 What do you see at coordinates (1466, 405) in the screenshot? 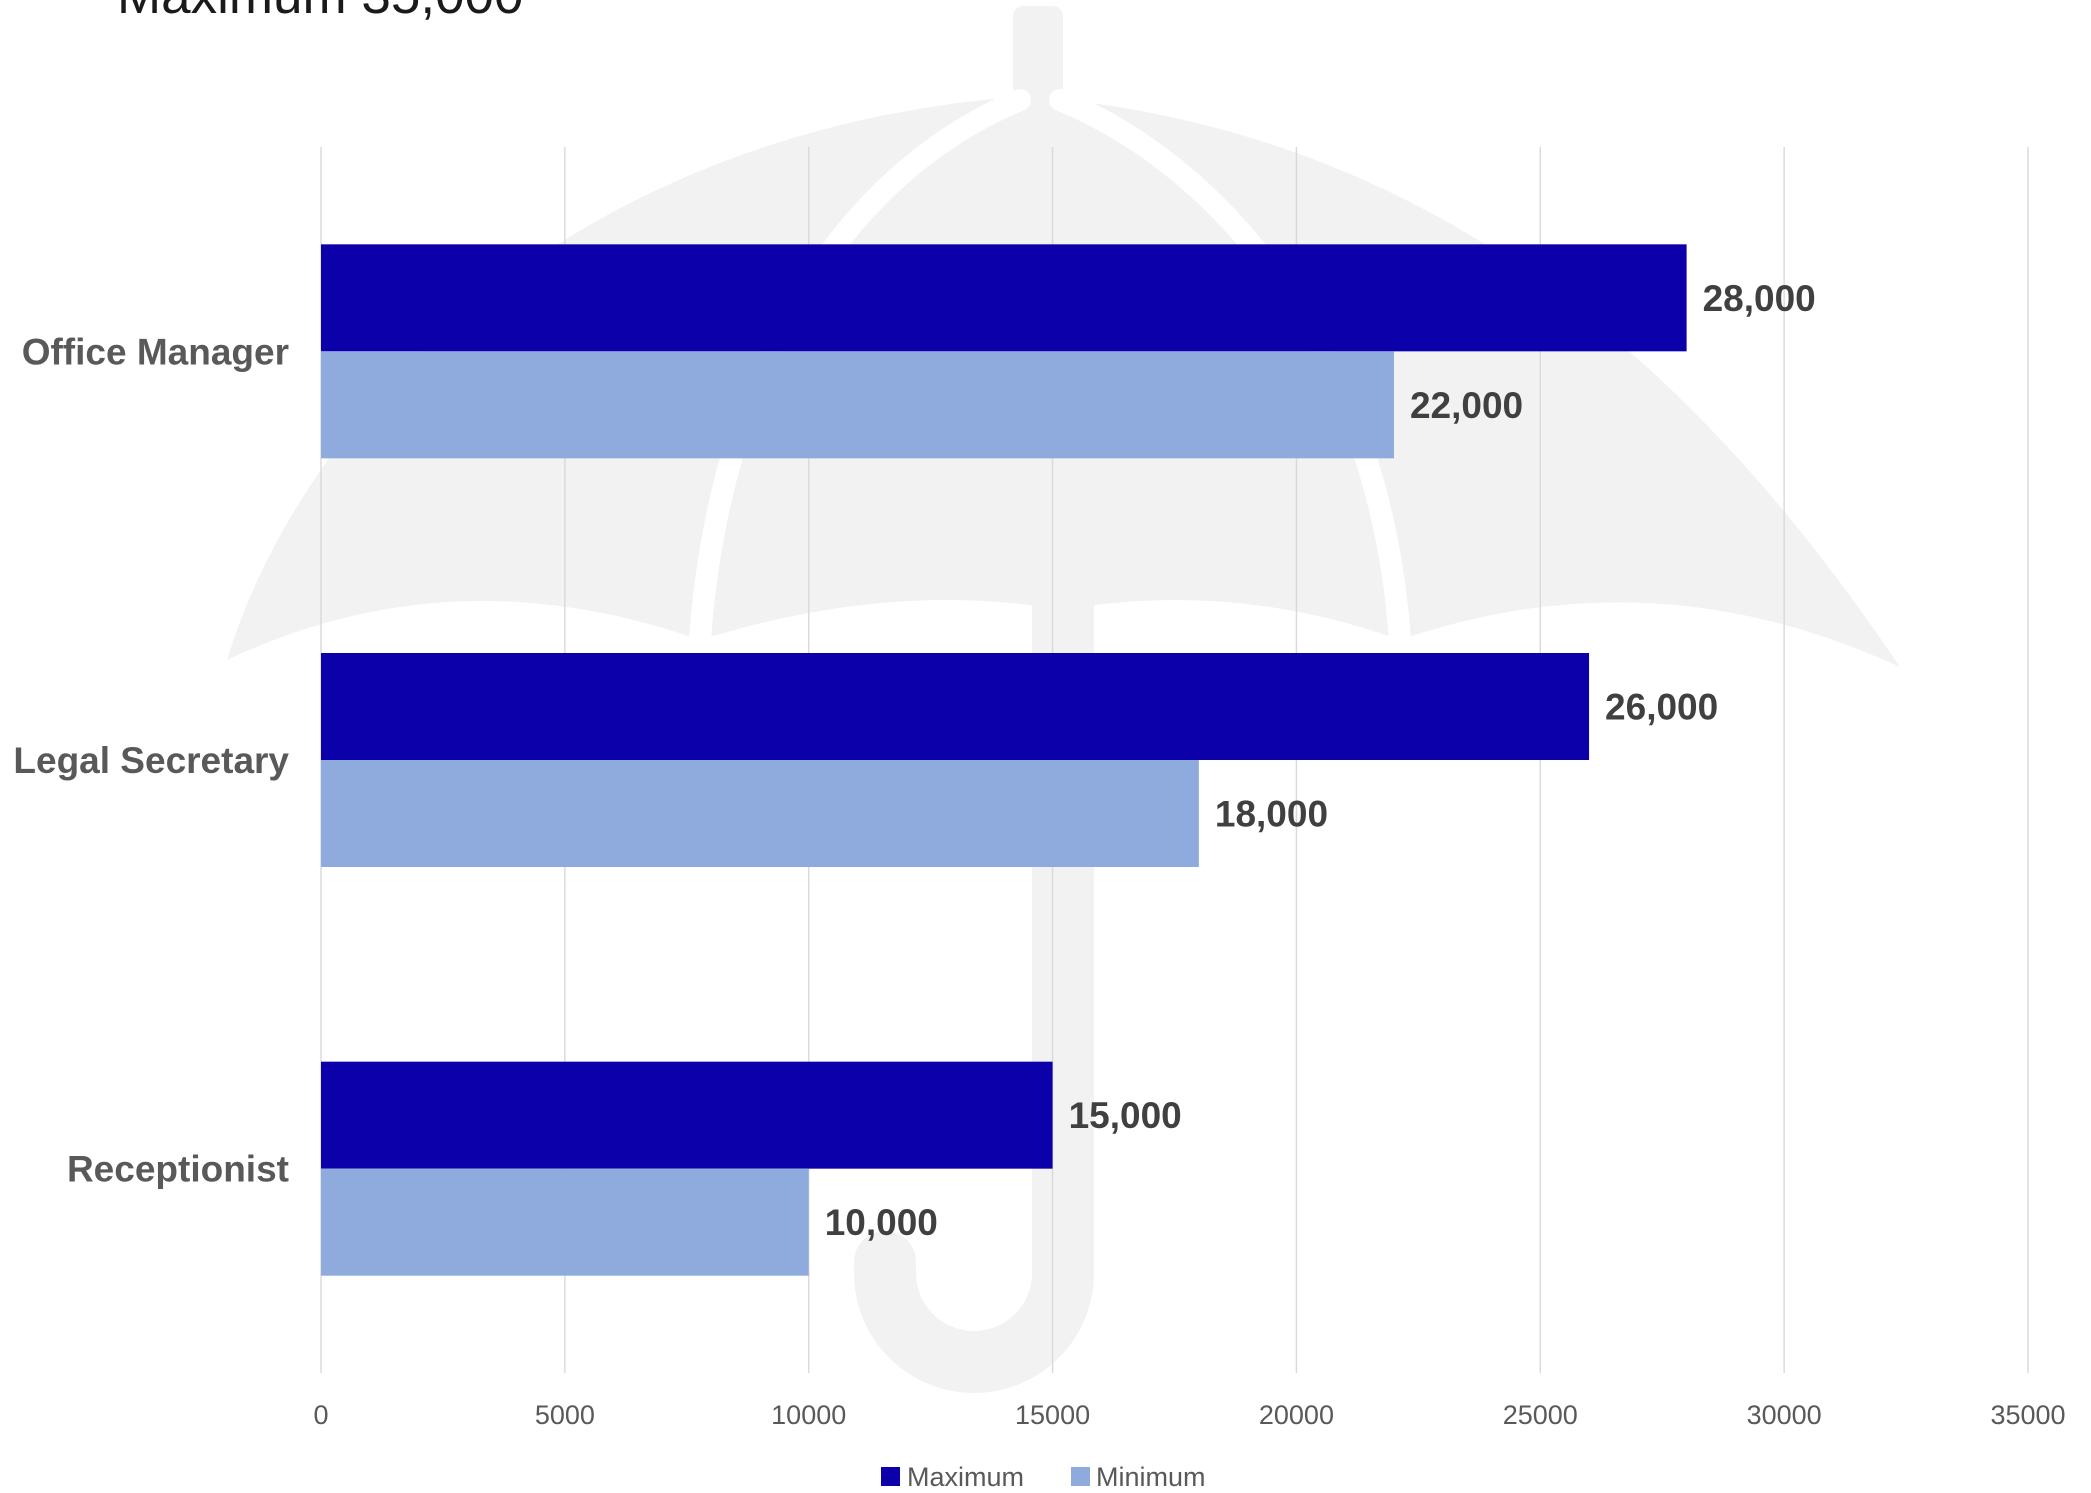
I see `data-label: 22,000` at bounding box center [1466, 405].